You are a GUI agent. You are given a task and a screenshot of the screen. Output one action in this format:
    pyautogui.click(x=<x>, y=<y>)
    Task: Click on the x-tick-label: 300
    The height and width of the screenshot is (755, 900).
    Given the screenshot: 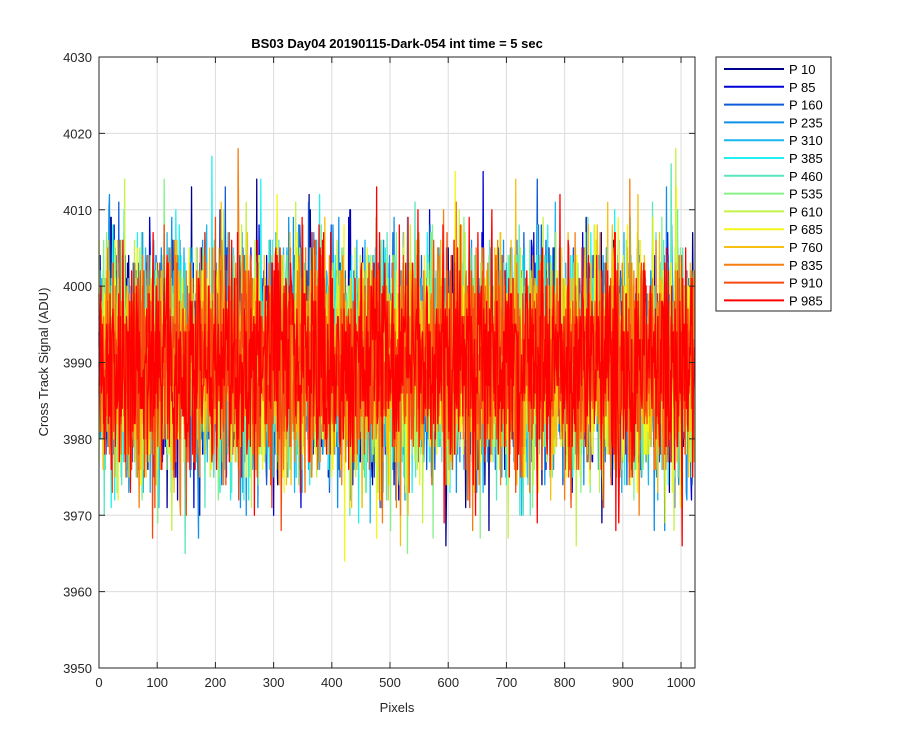 What is the action you would take?
    pyautogui.click(x=274, y=682)
    